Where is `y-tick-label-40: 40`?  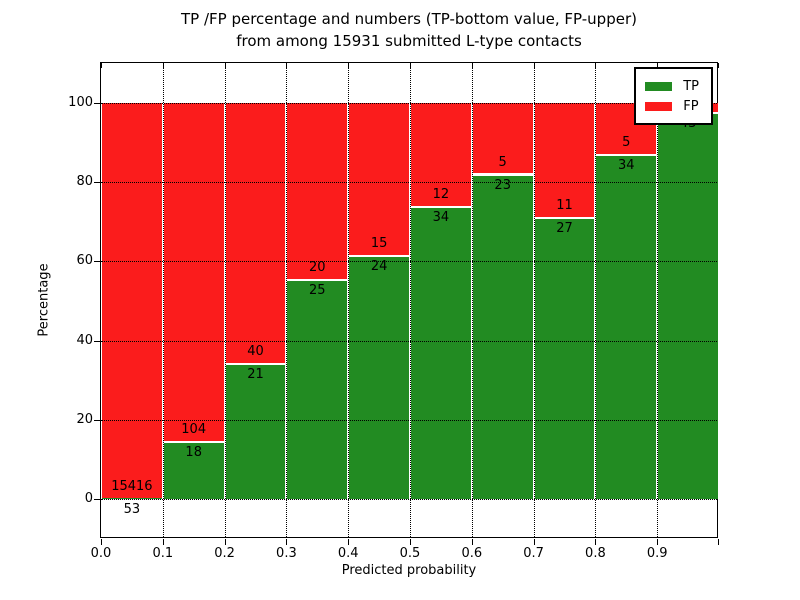 y-tick-label-40: 40 is located at coordinates (84, 340).